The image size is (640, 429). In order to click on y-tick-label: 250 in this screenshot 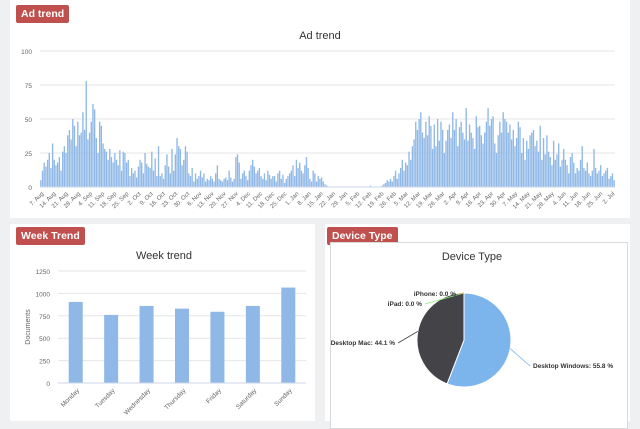, I will do `click(44, 362)`.